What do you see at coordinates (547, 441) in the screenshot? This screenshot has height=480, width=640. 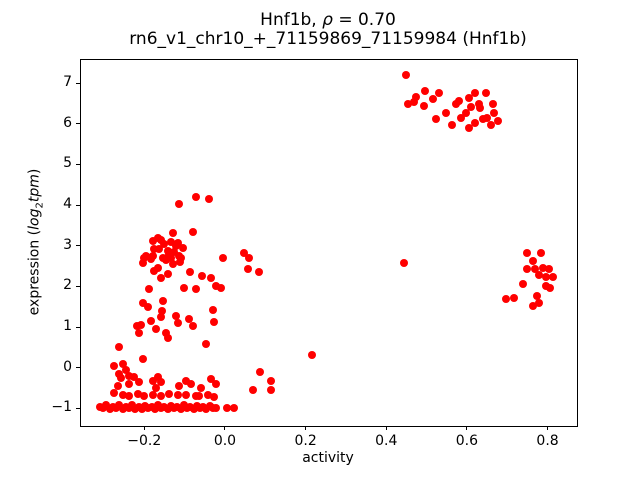 I see `x-tick-label: 0.8` at bounding box center [547, 441].